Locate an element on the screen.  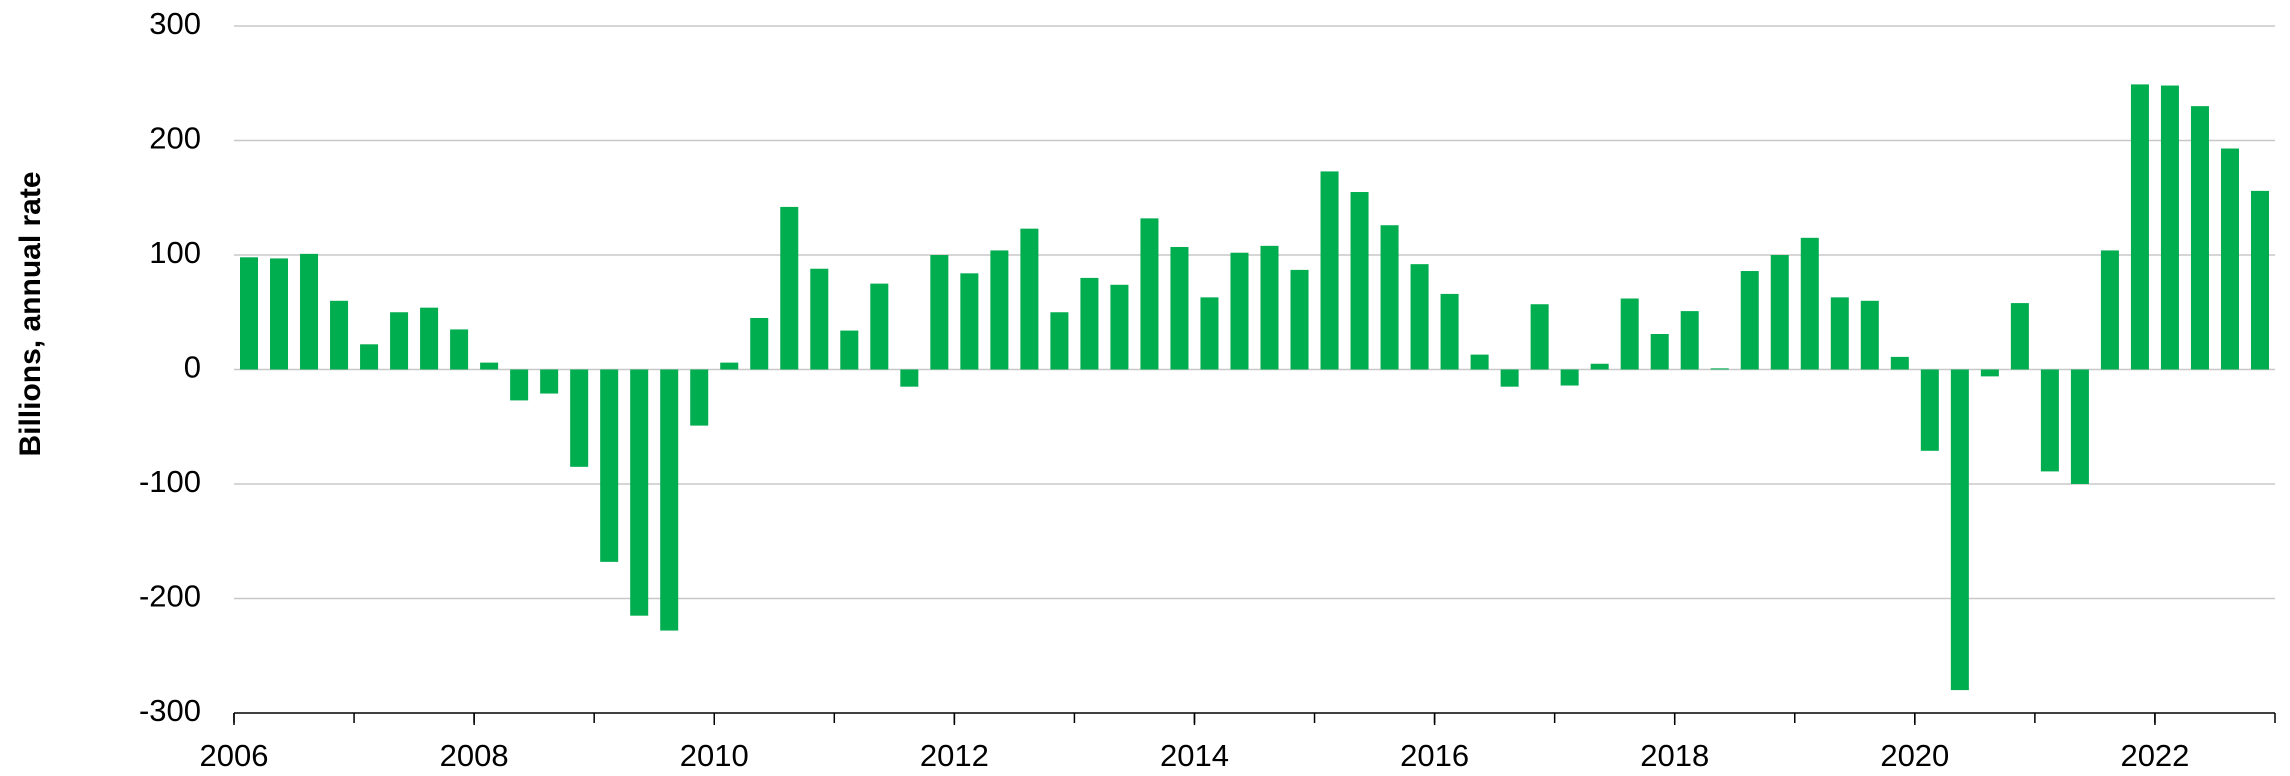
y-tick-label: 100 is located at coordinates (175, 252).